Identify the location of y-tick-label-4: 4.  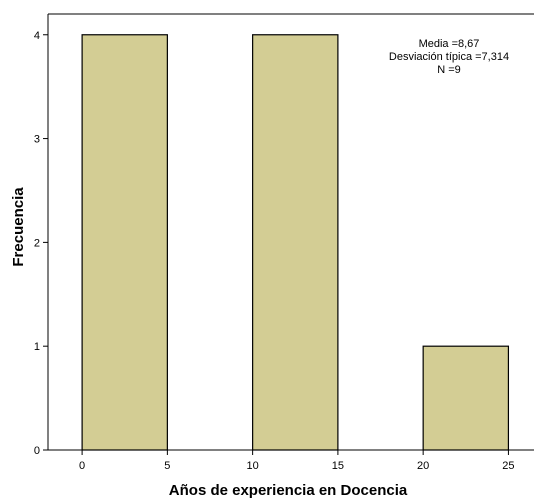
(37, 36).